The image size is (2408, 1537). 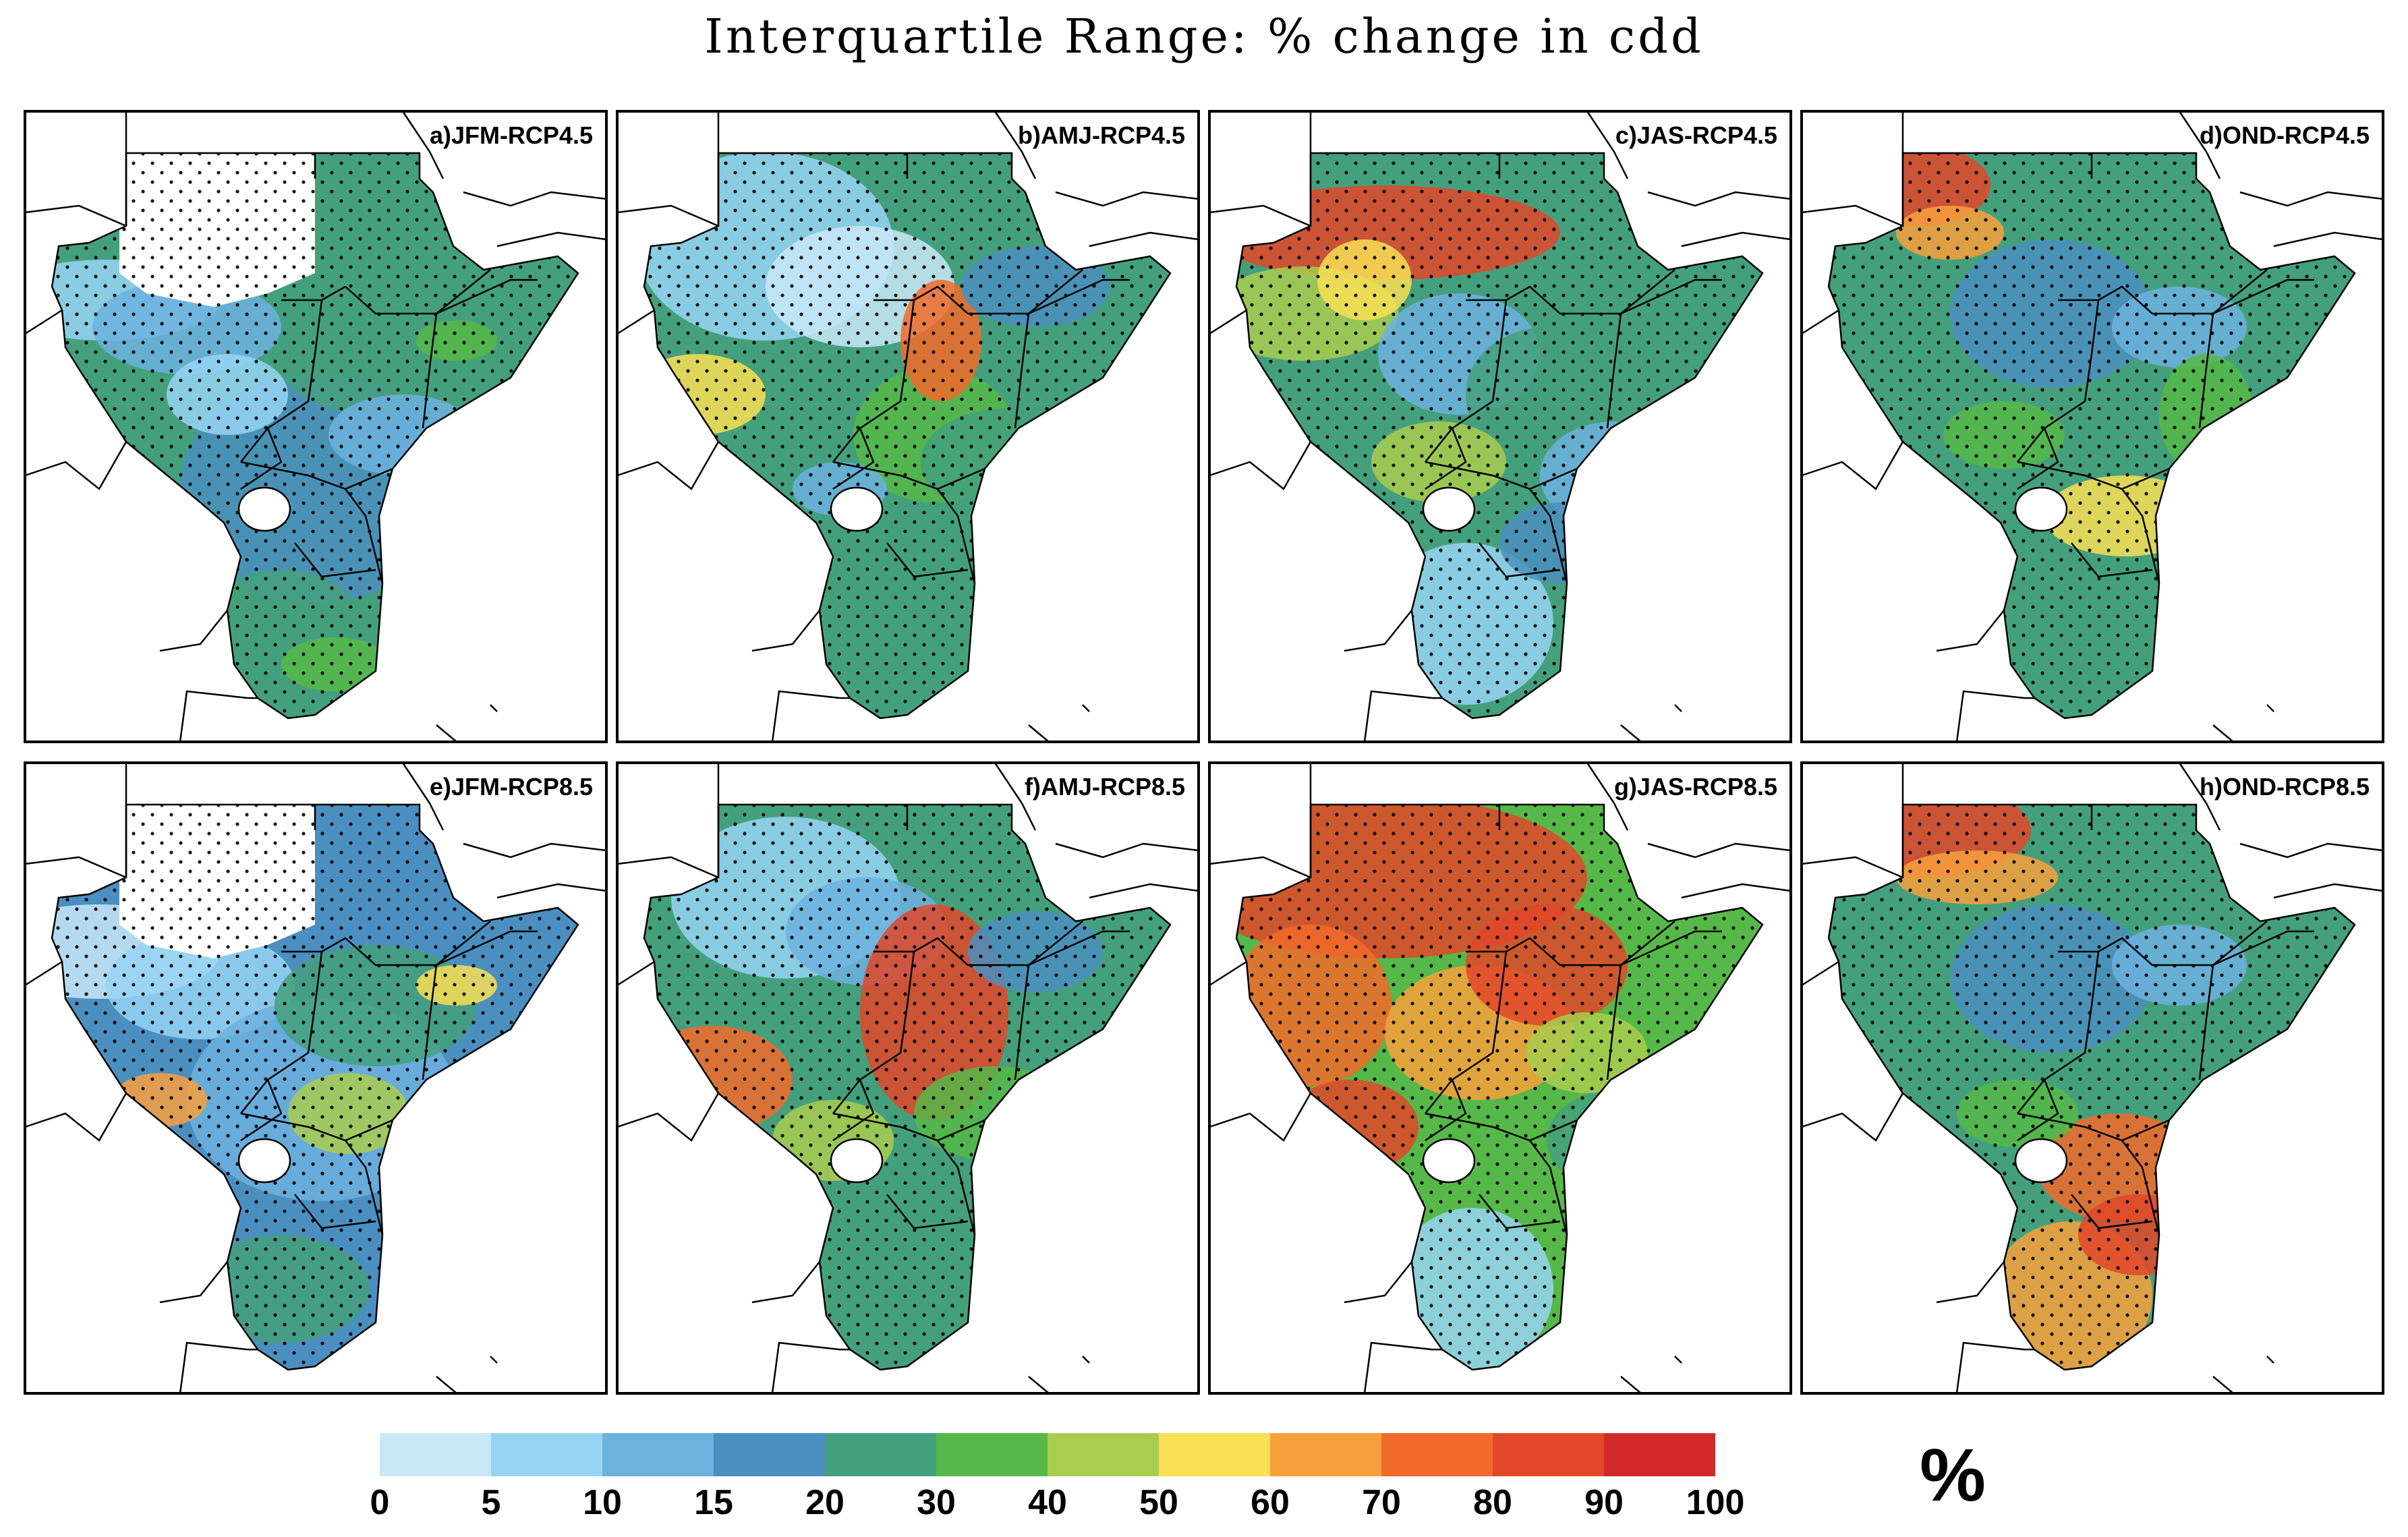 What do you see at coordinates (1500, 426) in the screenshot?
I see `panel-jas-rcp45: c)JAS-RCP4.5` at bounding box center [1500, 426].